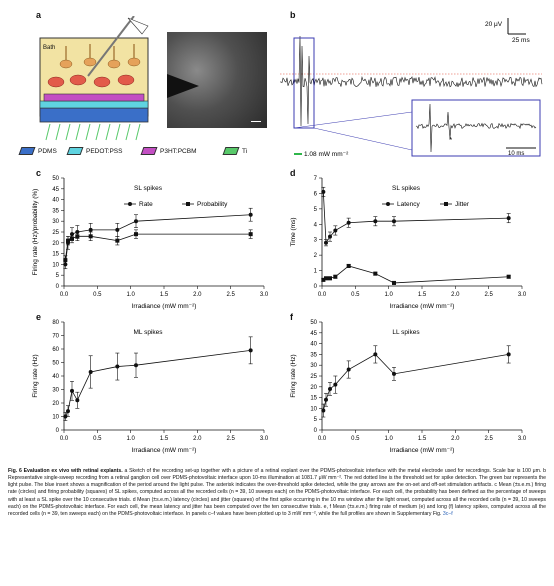  What do you see at coordinates (293, 15) in the screenshot?
I see `panel-b-label: b` at bounding box center [293, 15].